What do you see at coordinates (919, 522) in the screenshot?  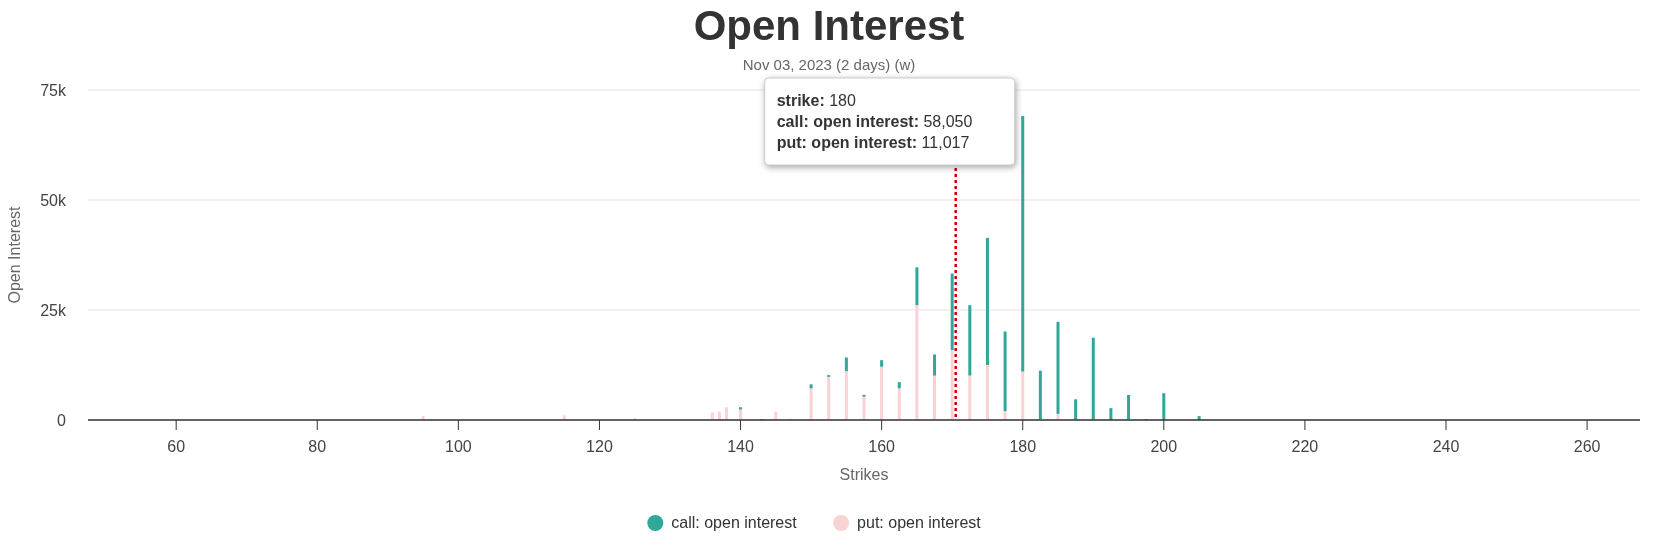 I see `legend-label: put: open interest` at bounding box center [919, 522].